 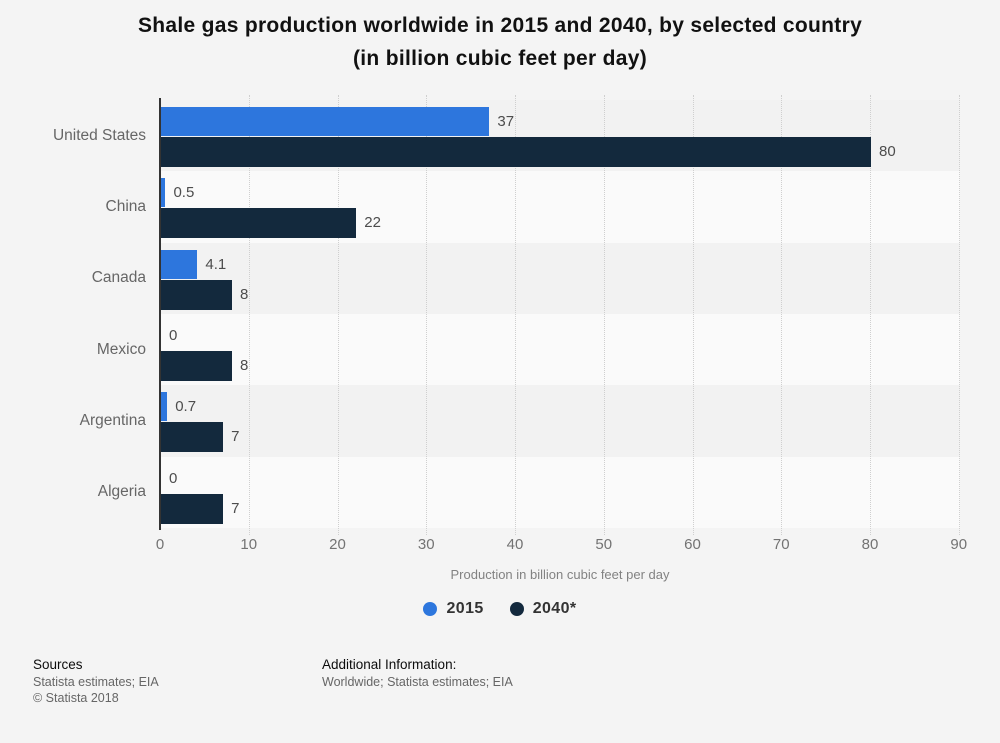 I want to click on x-axis: 0 10 20 30 40 50 60 70 80 90, so click(x=561, y=547).